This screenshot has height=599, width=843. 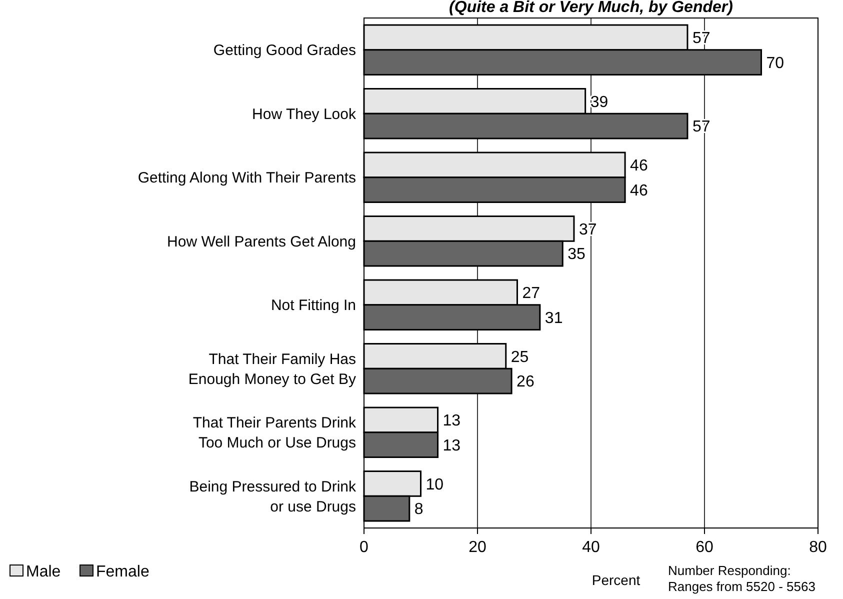 What do you see at coordinates (272, 497) in the screenshot?
I see `y-tick-label: Being Pressured to Drink or use Drugs` at bounding box center [272, 497].